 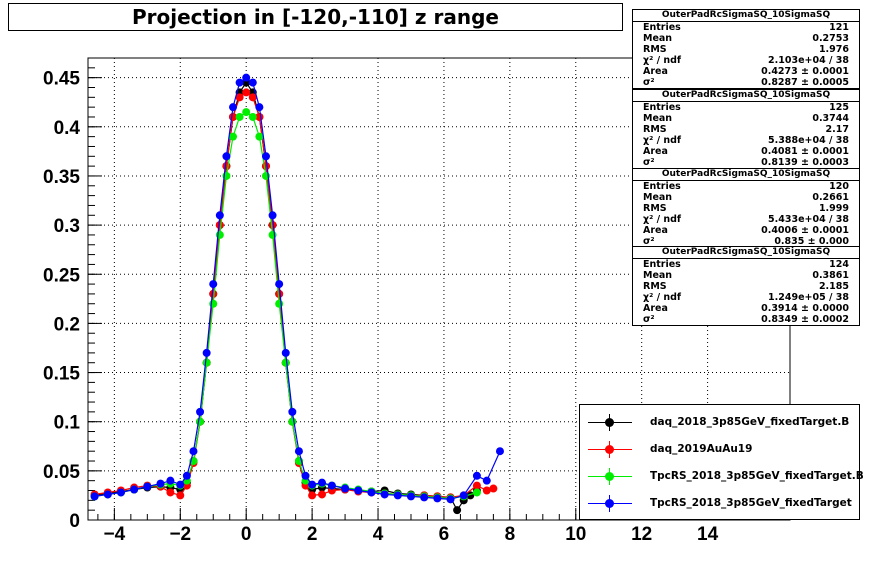 I want to click on stat-row: Entries 121, so click(x=746, y=27).